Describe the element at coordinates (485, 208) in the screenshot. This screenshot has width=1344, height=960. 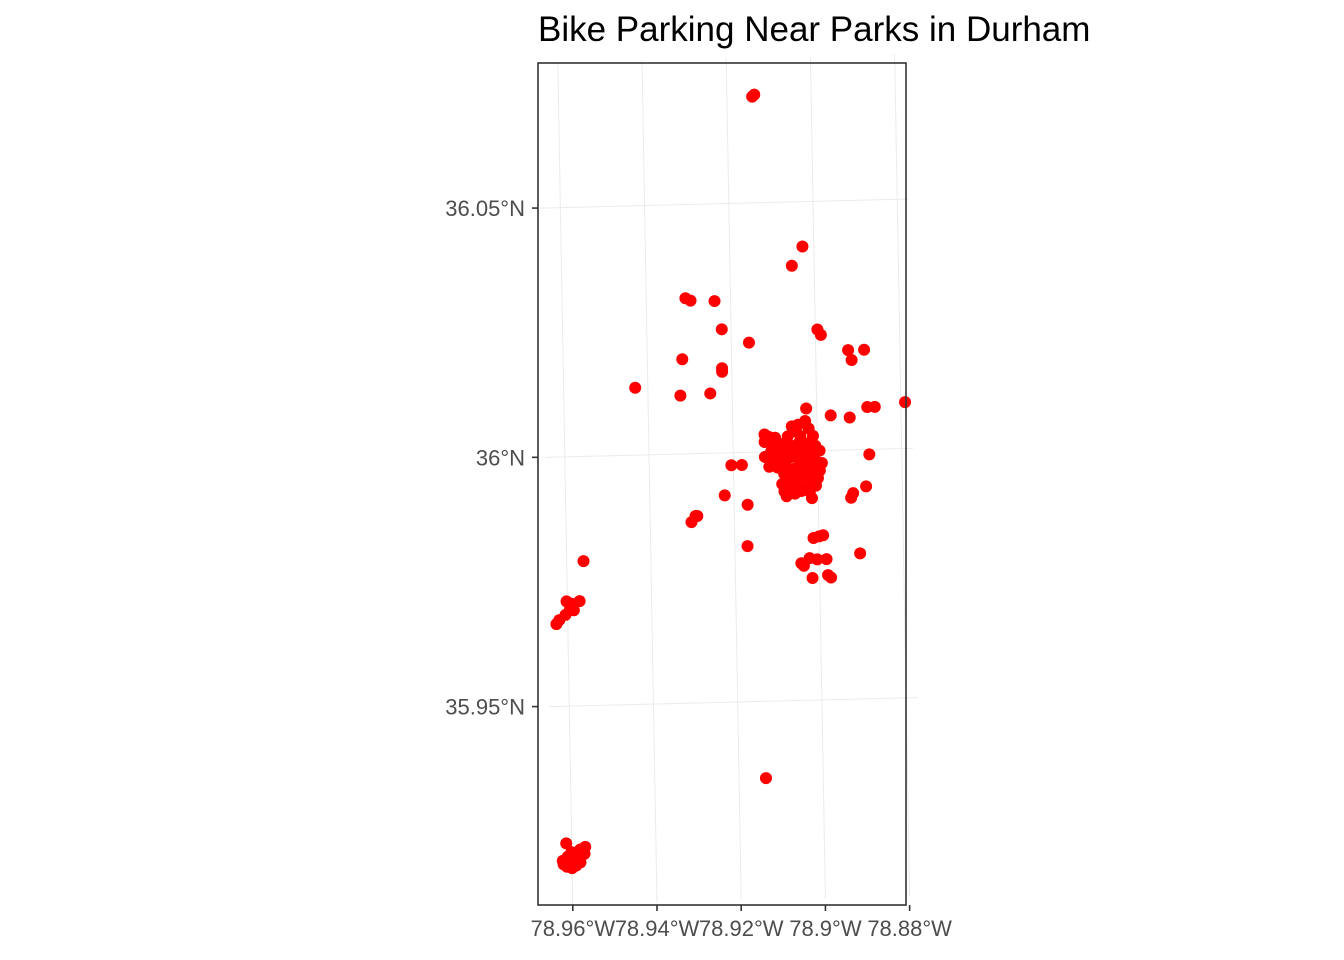
I see `y-tick-label: 36.05°N` at that location.